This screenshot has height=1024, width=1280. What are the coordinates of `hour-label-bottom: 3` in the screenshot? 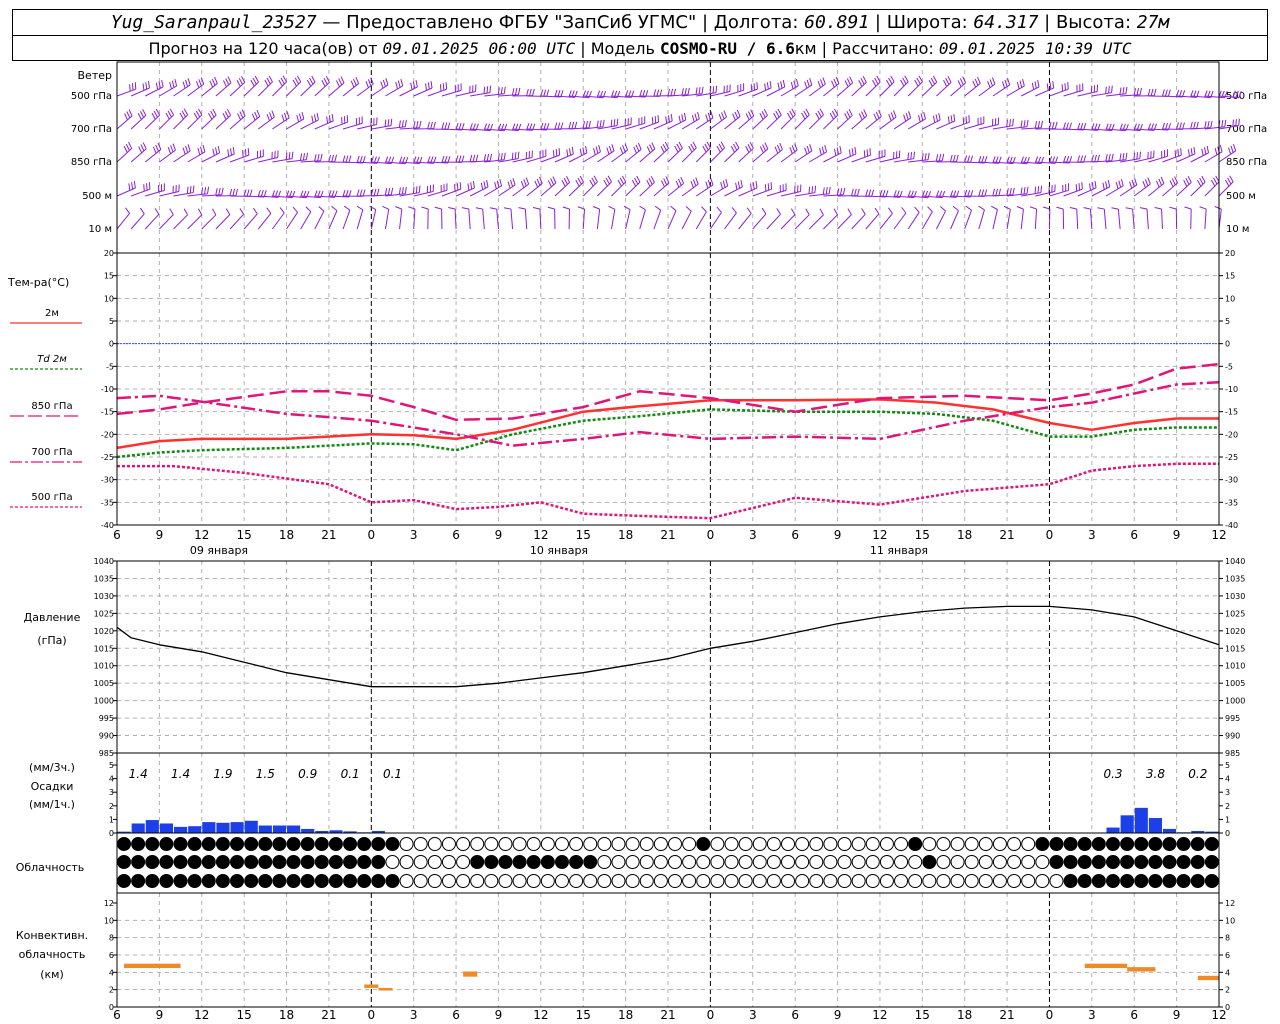 It's located at (414, 1015).